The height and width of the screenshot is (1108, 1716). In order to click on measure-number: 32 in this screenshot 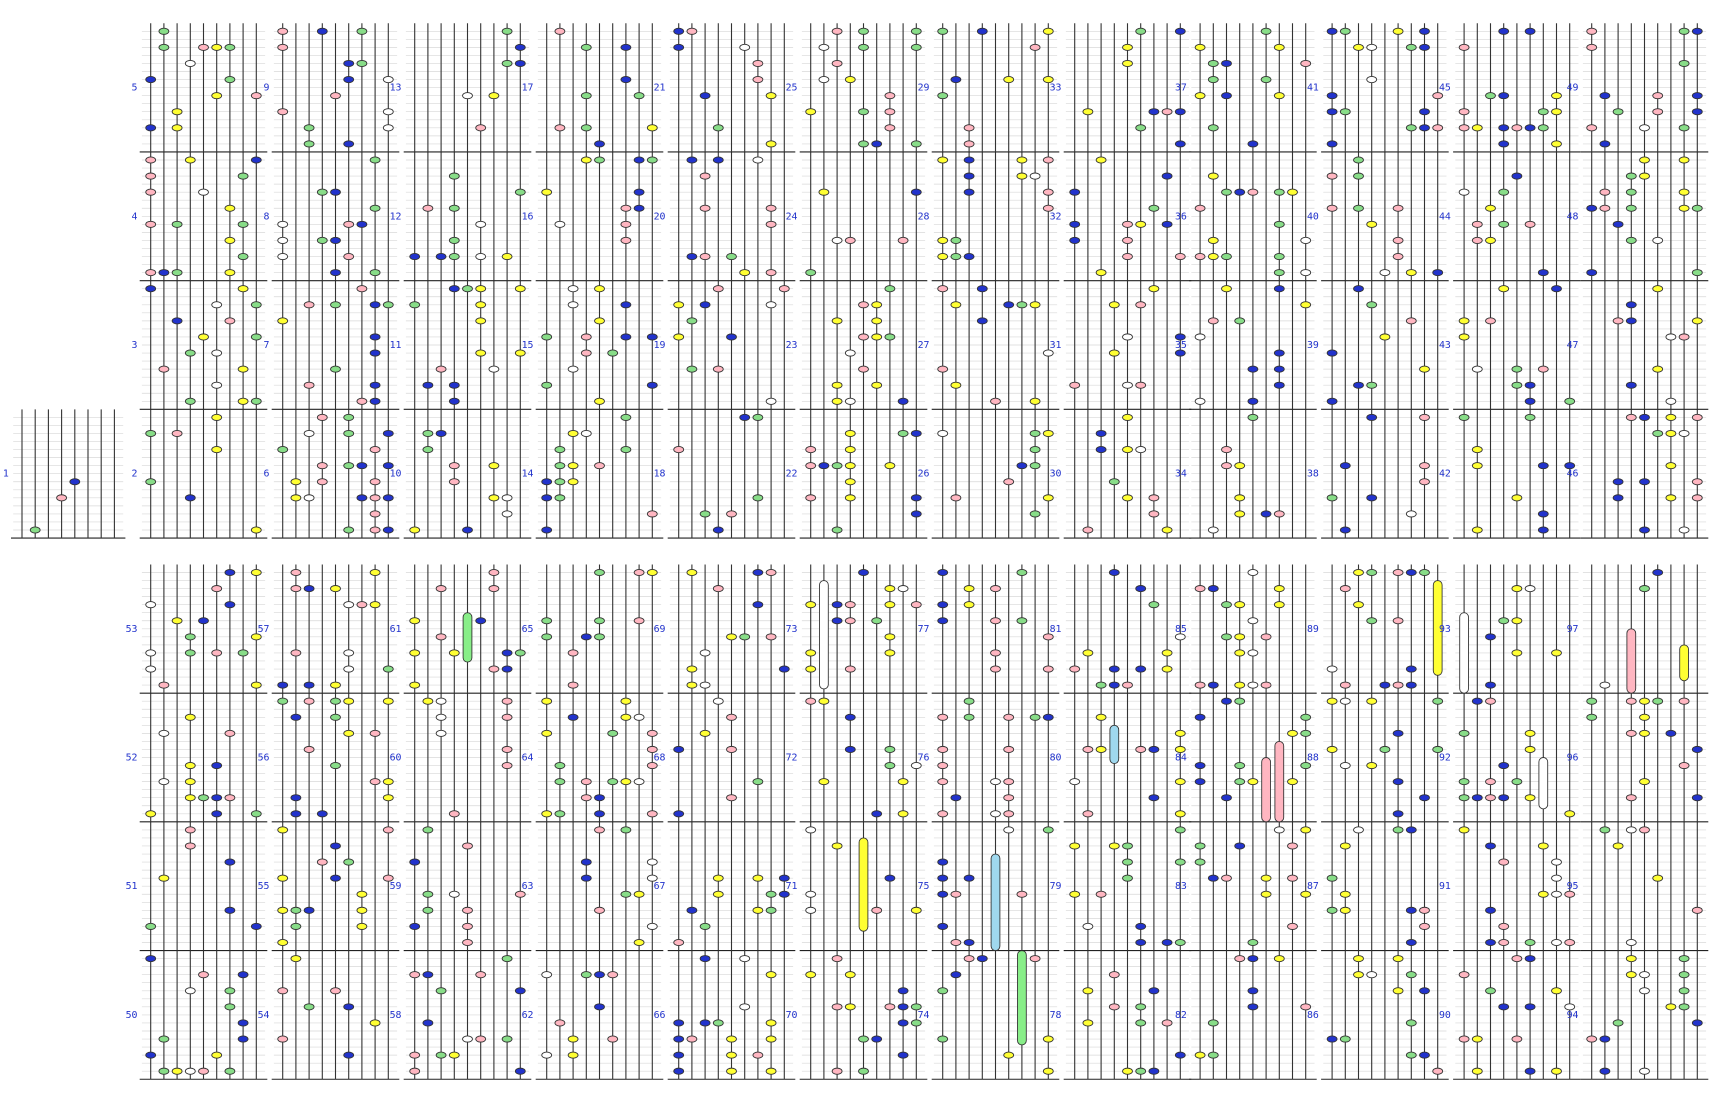, I will do `click(1056, 216)`.